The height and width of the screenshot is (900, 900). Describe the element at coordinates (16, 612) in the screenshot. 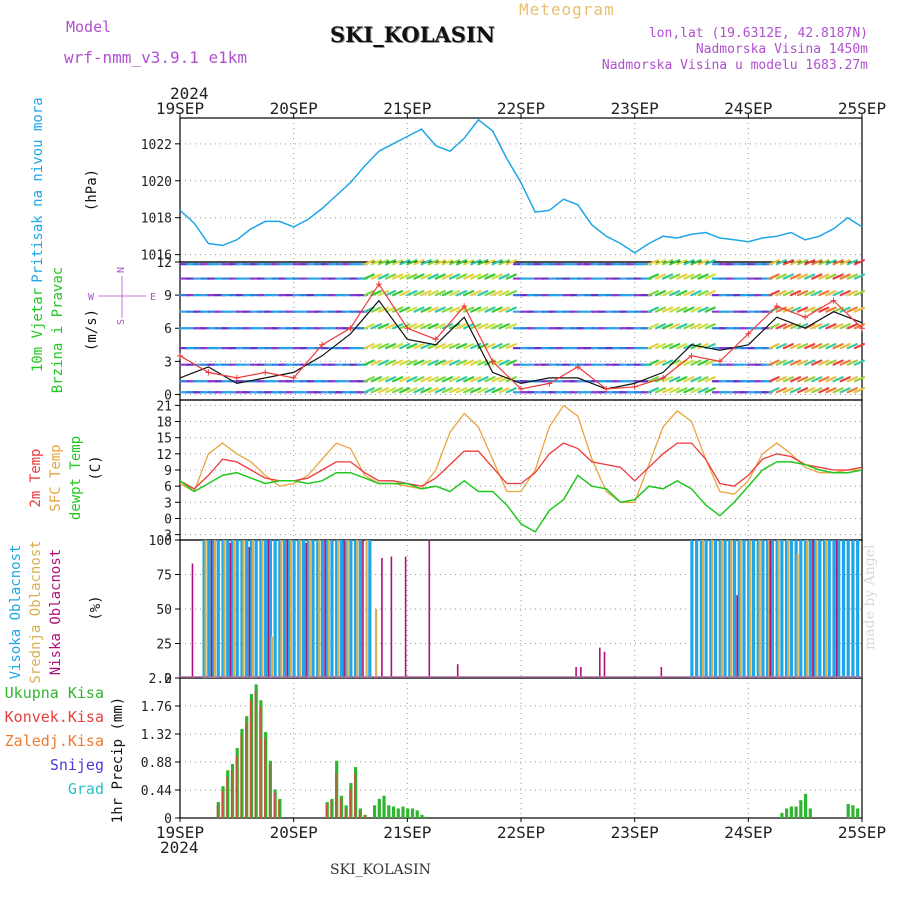

I see `high-cloud-axis-label: Visoka Oblacnost` at that location.